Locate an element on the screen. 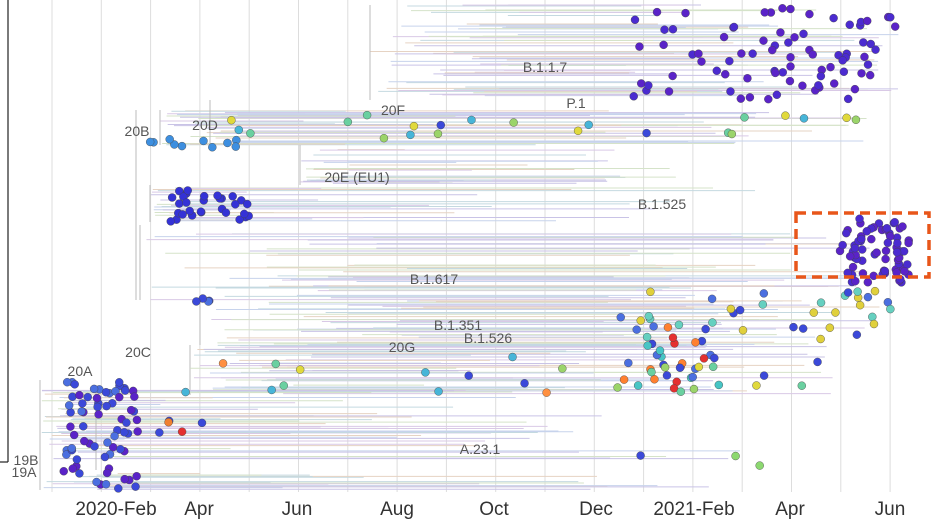 This screenshot has height=522, width=939. clade-label: 20G is located at coordinates (402, 347).